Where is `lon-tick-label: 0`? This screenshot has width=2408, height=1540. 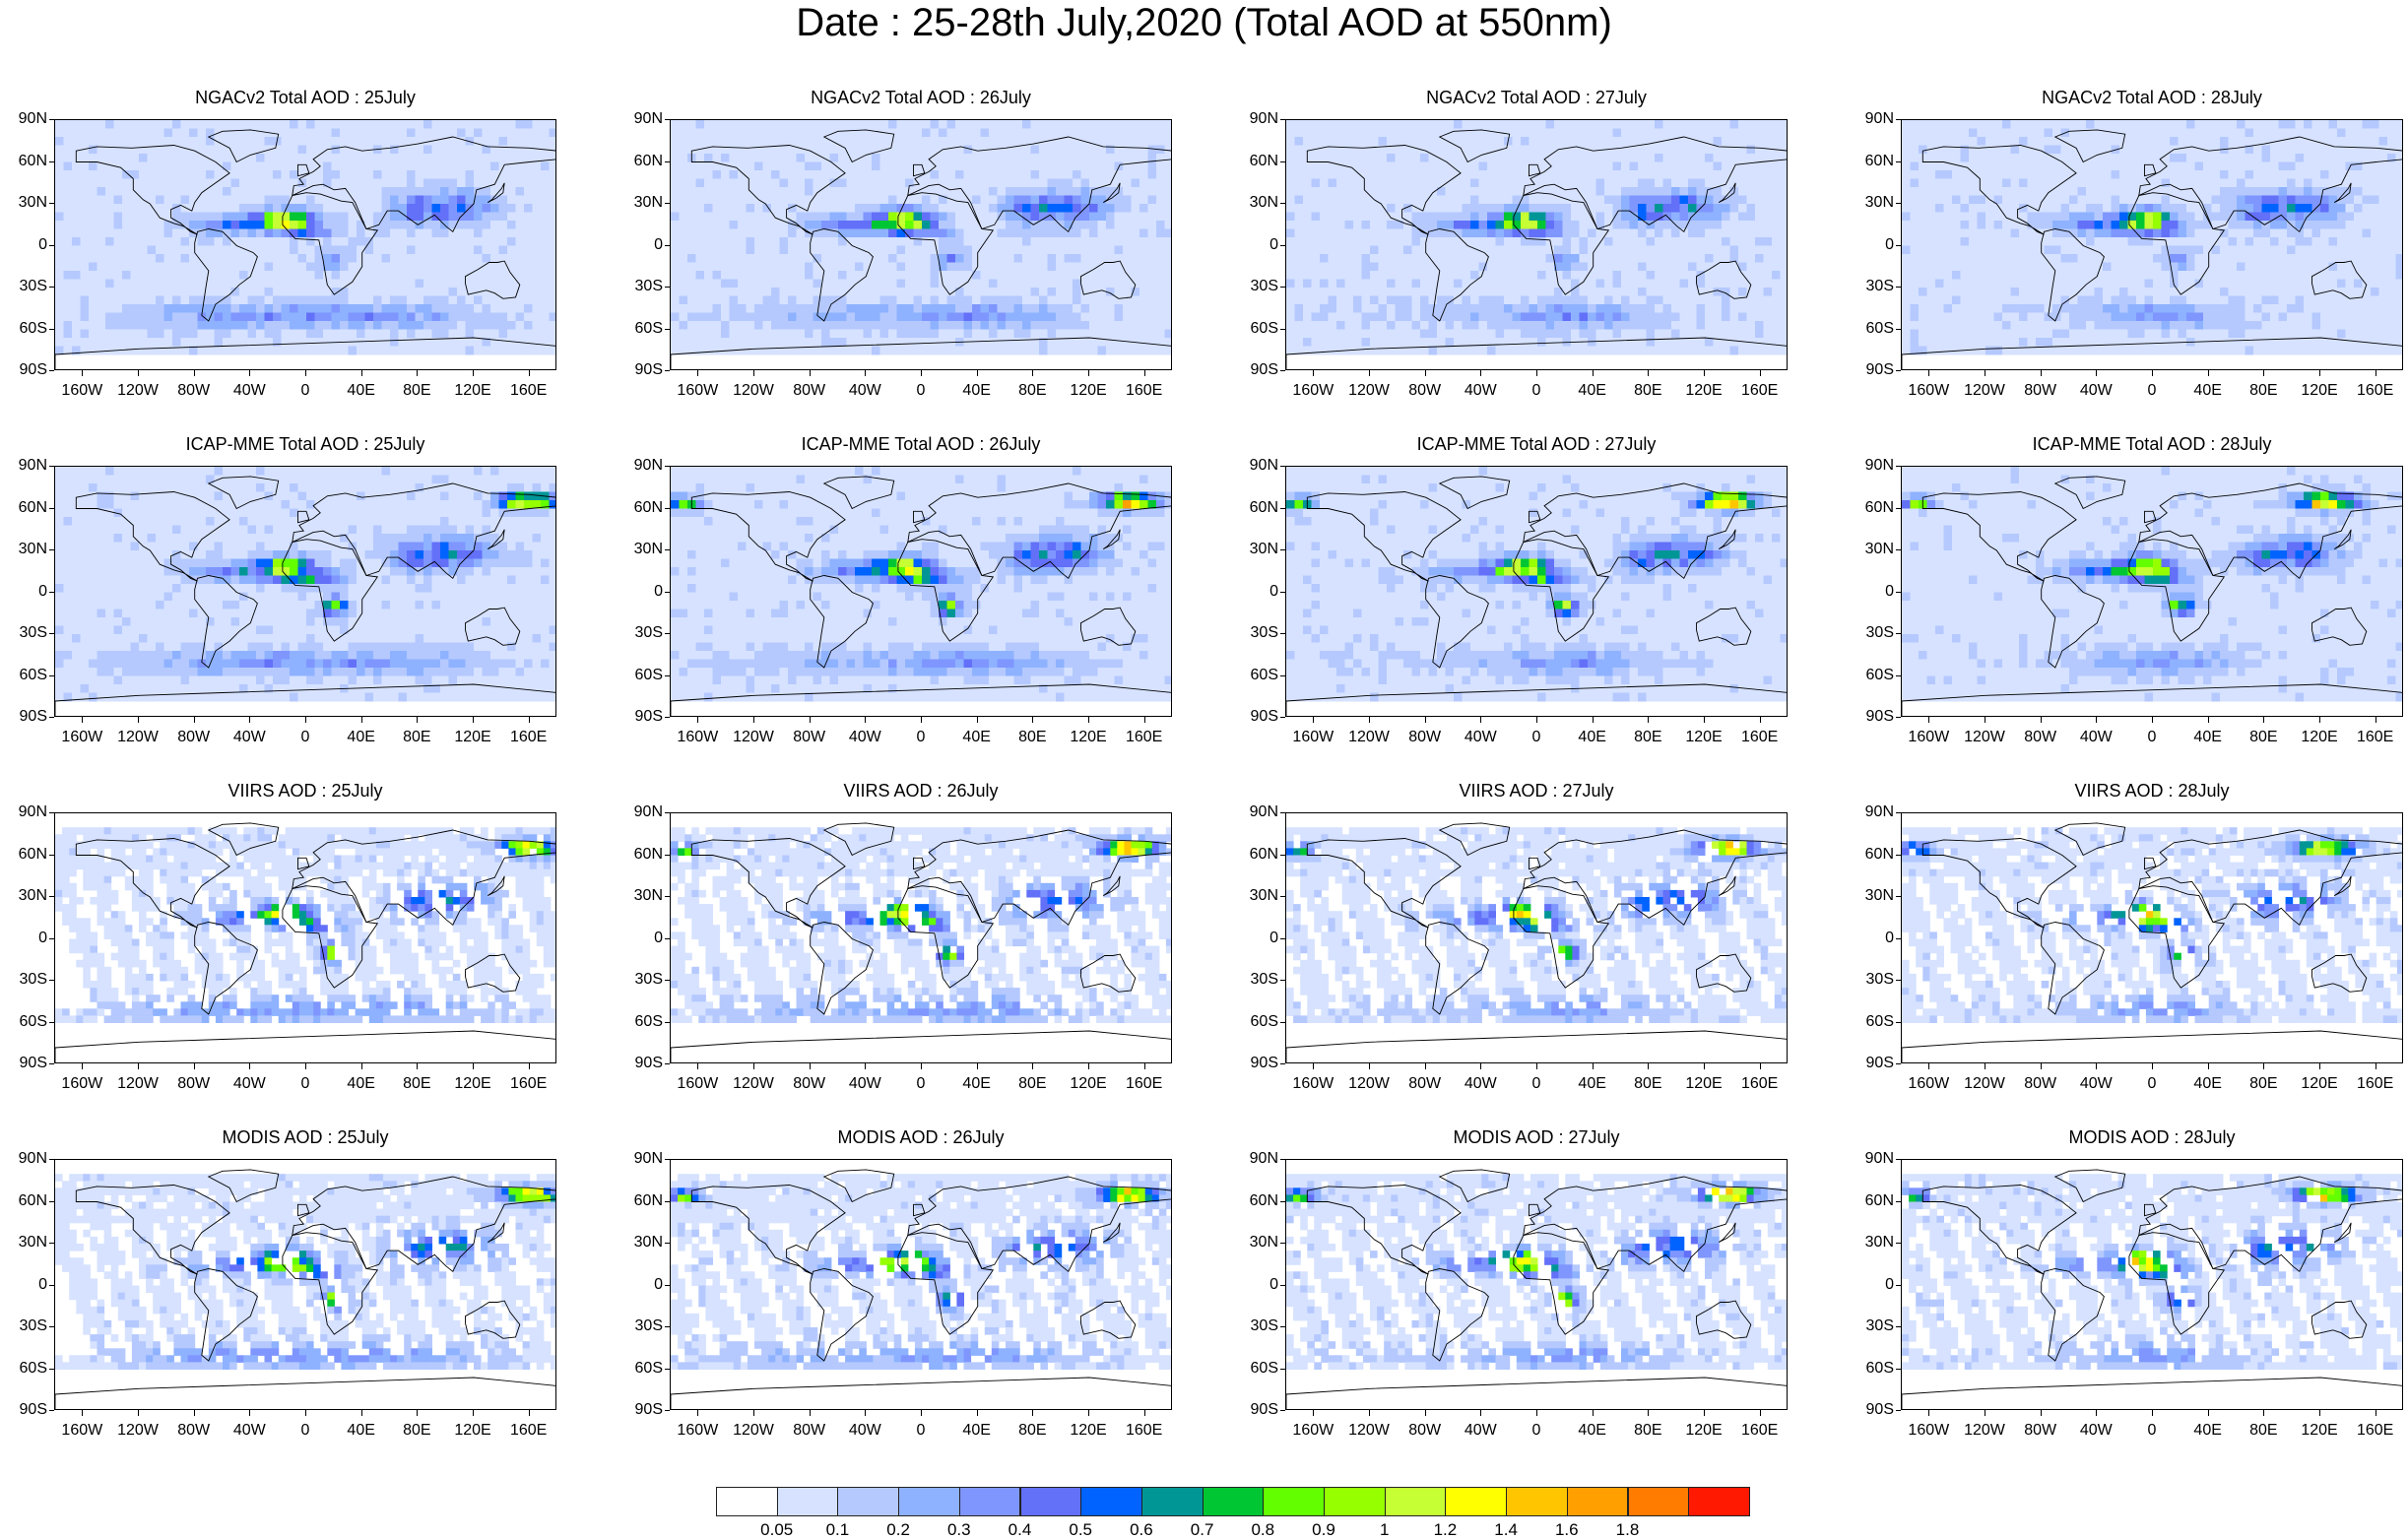
lon-tick-label: 0 is located at coordinates (1536, 737).